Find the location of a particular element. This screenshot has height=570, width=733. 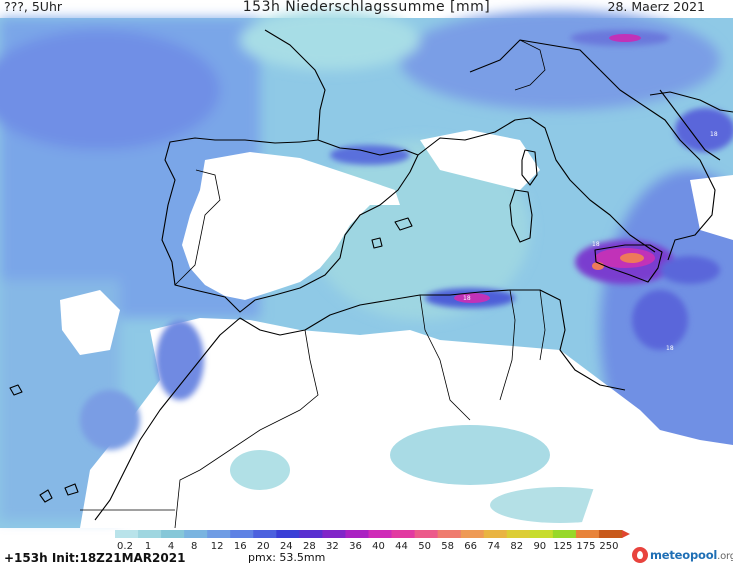

legend-tick-label: 50 is located at coordinates (424, 546).